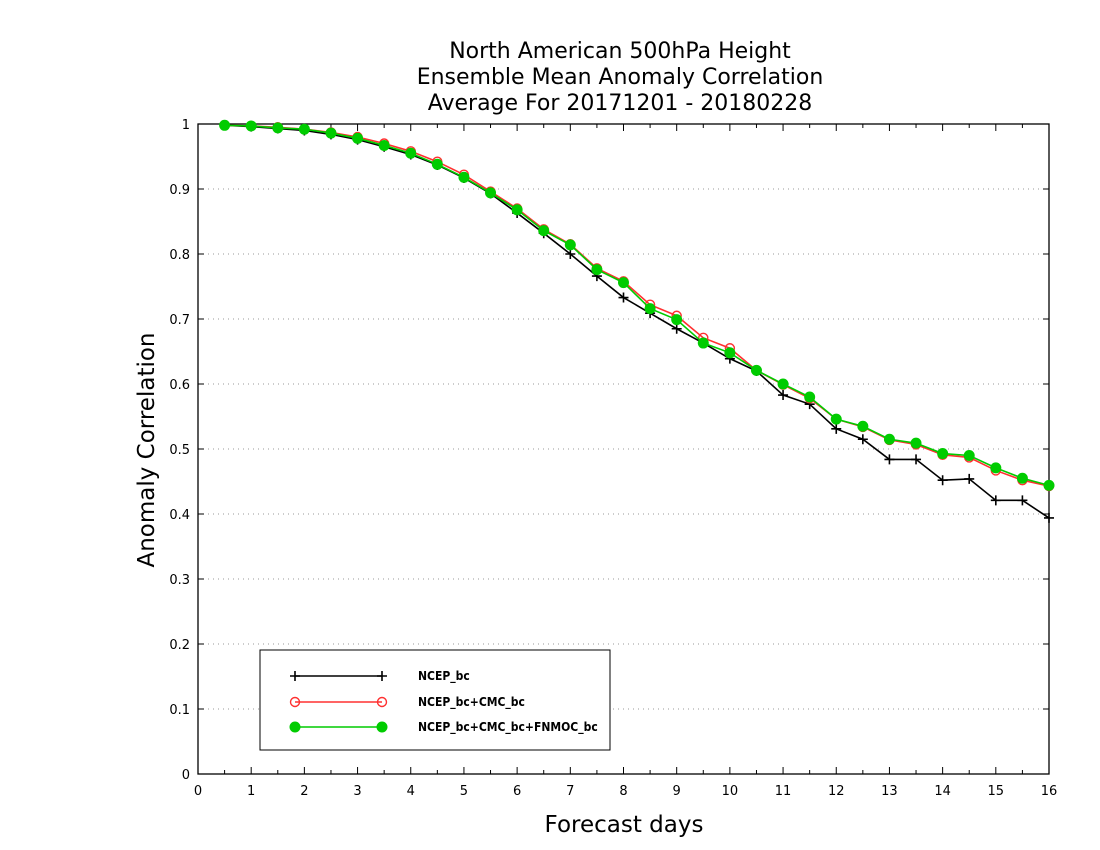 The image size is (1100, 850). Describe the element at coordinates (570, 791) in the screenshot. I see `x-tick-label: 7` at that location.